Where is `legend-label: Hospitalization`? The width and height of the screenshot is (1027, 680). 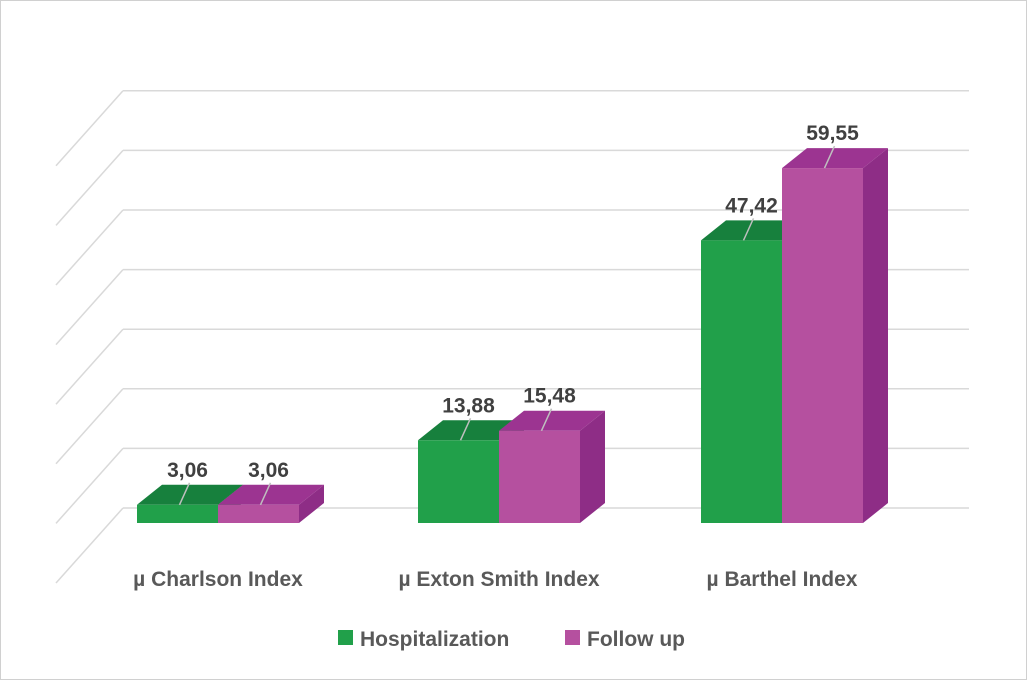
legend-label: Hospitalization is located at coordinates (434, 639).